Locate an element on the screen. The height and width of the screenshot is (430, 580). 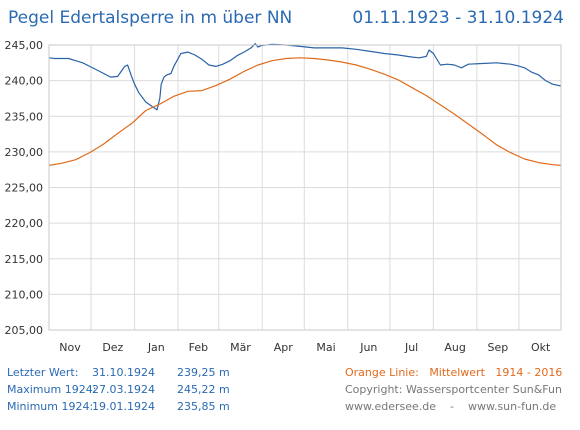
stat-max-date: 27.03.1924 is located at coordinates (123, 389).